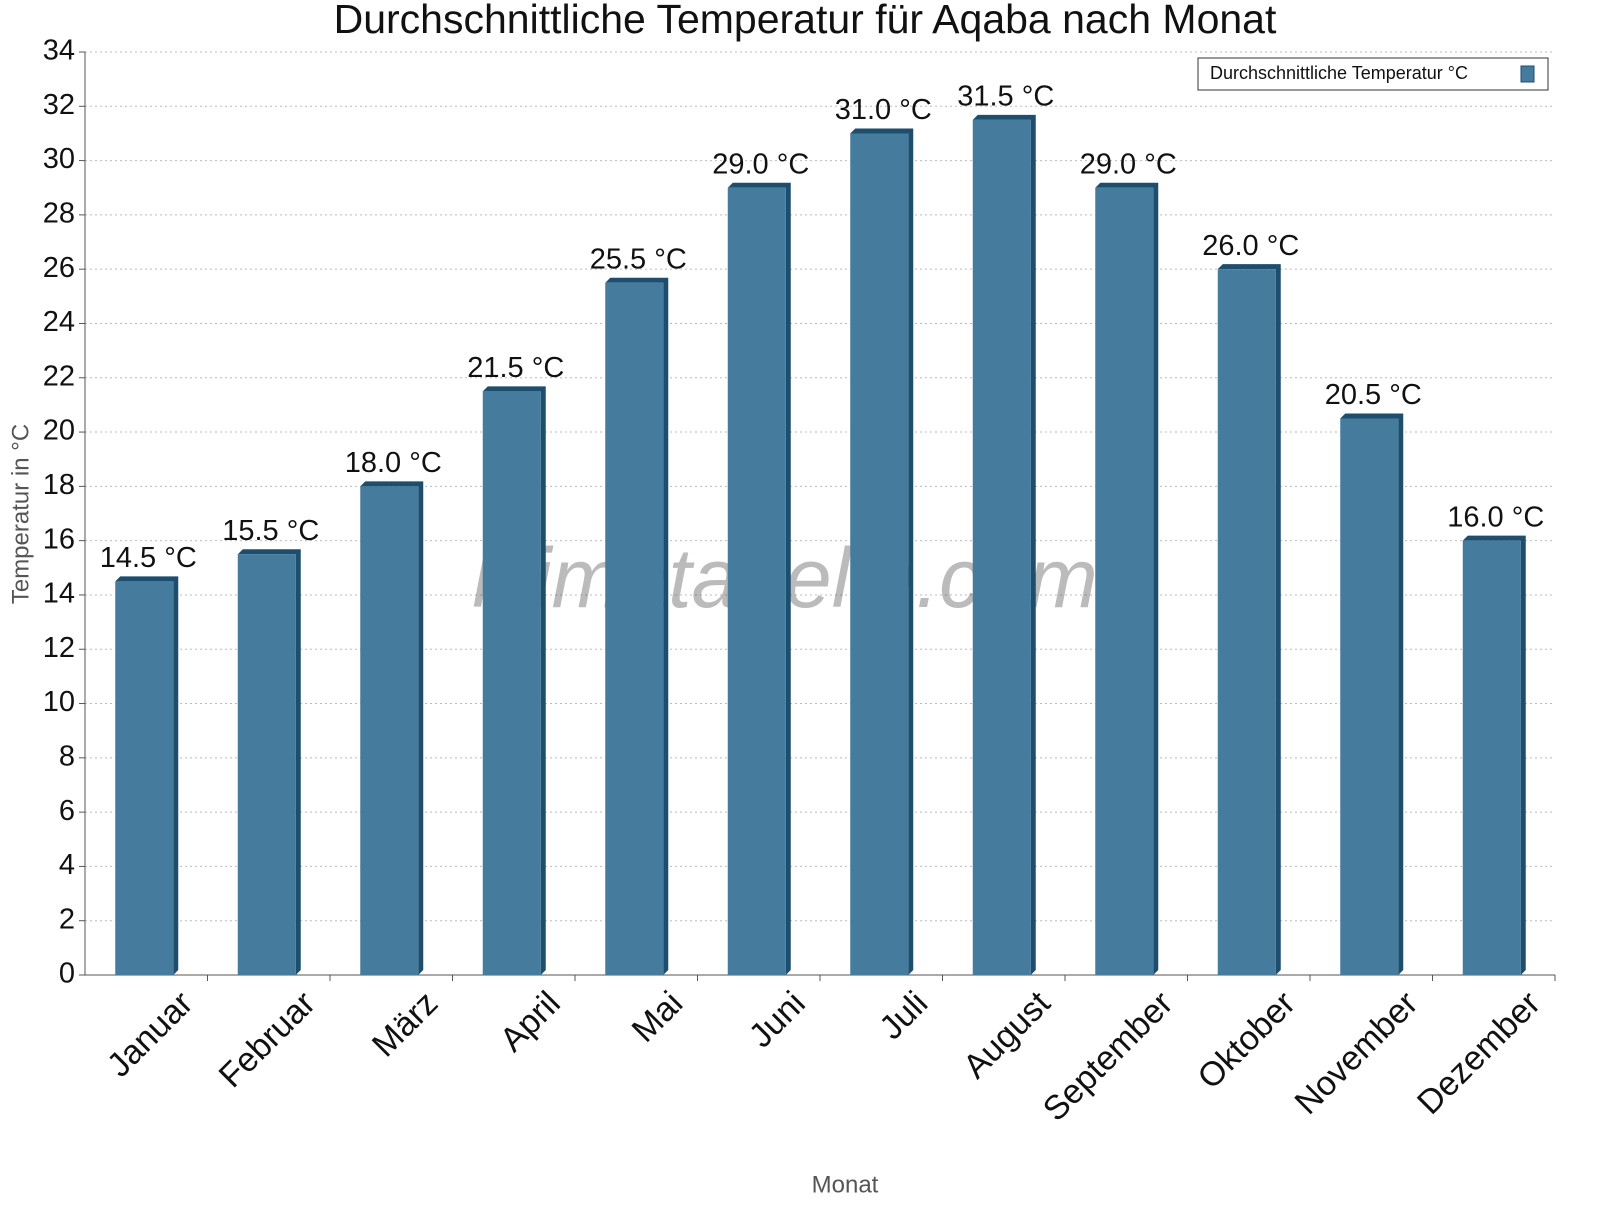 This screenshot has height=1205, width=1600. What do you see at coordinates (59, 648) in the screenshot?
I see `y-tick-label: 12` at bounding box center [59, 648].